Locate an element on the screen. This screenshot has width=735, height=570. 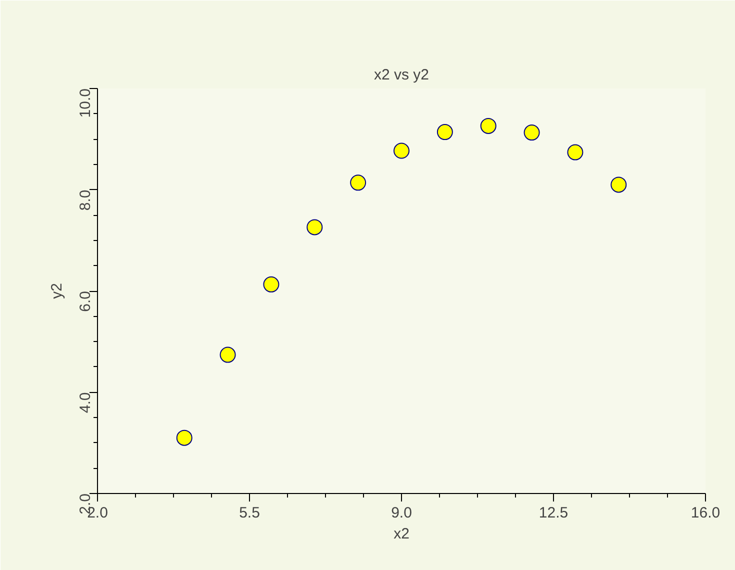
x-tick-label: 5.5 is located at coordinates (249, 513).